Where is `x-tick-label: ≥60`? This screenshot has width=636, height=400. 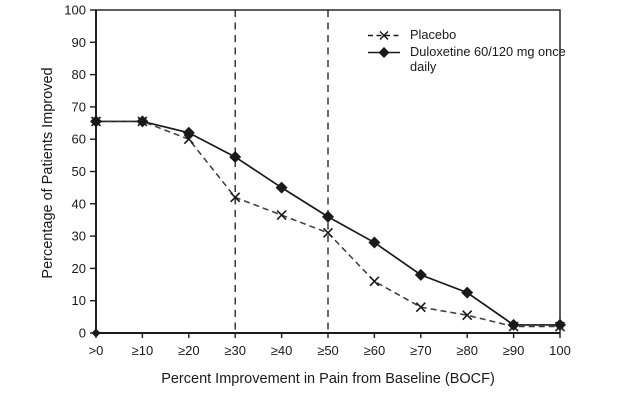 x-tick-label: ≥60 is located at coordinates (375, 350).